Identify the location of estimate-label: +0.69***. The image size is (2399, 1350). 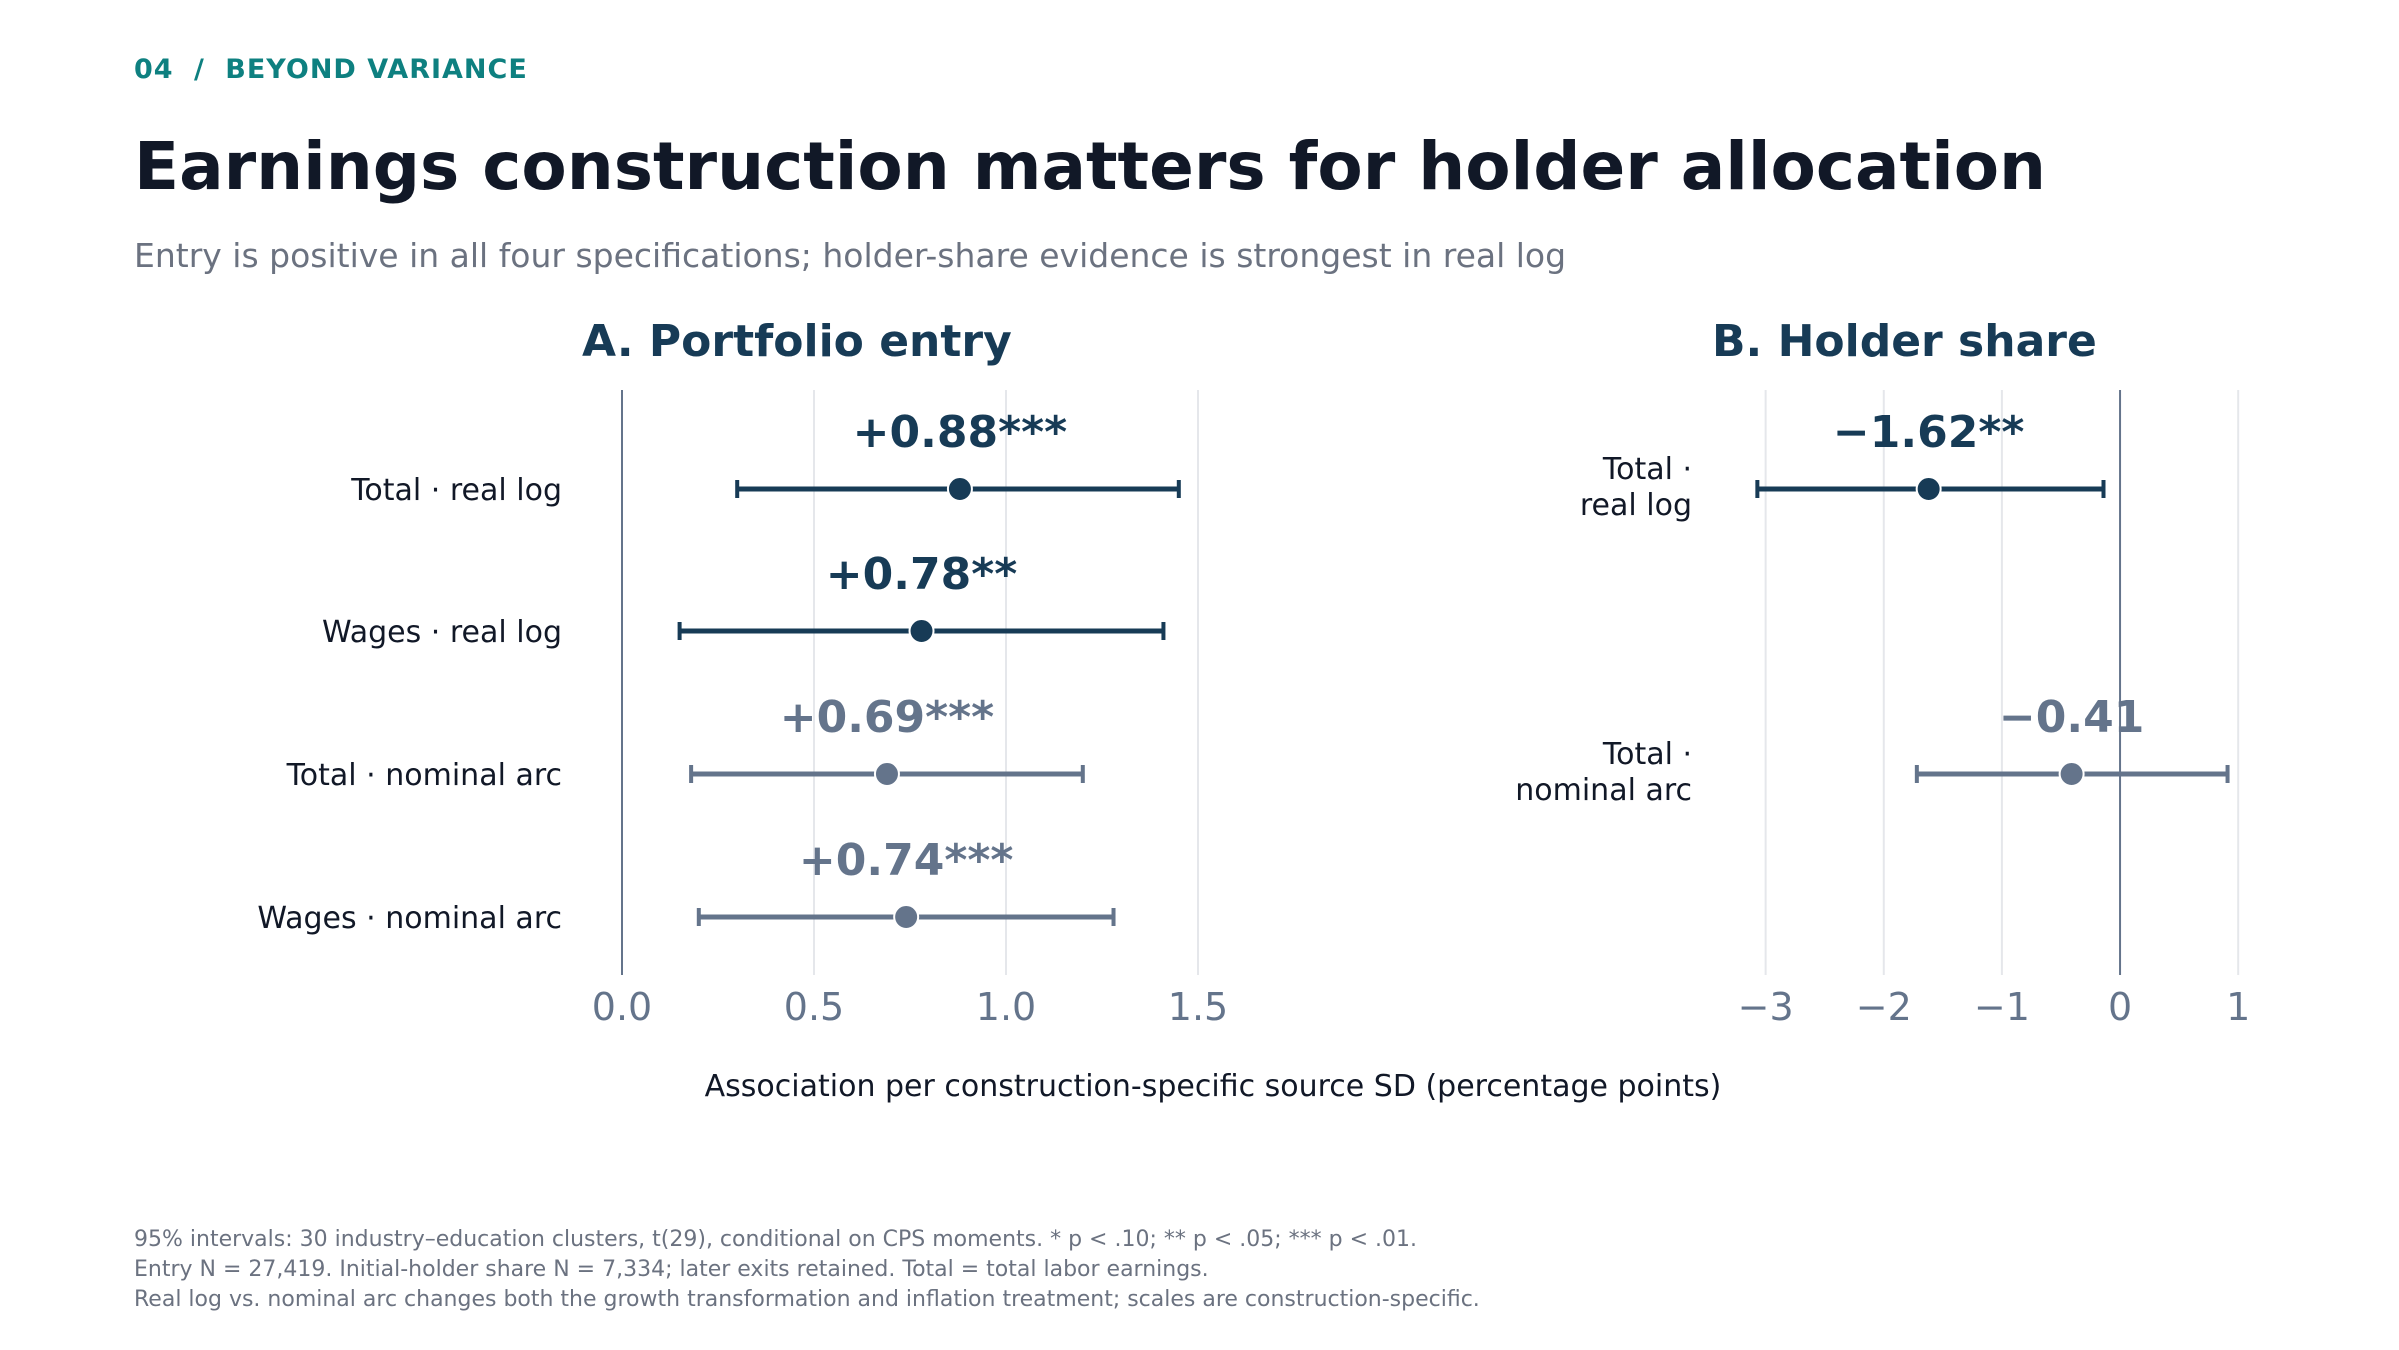
(887, 717).